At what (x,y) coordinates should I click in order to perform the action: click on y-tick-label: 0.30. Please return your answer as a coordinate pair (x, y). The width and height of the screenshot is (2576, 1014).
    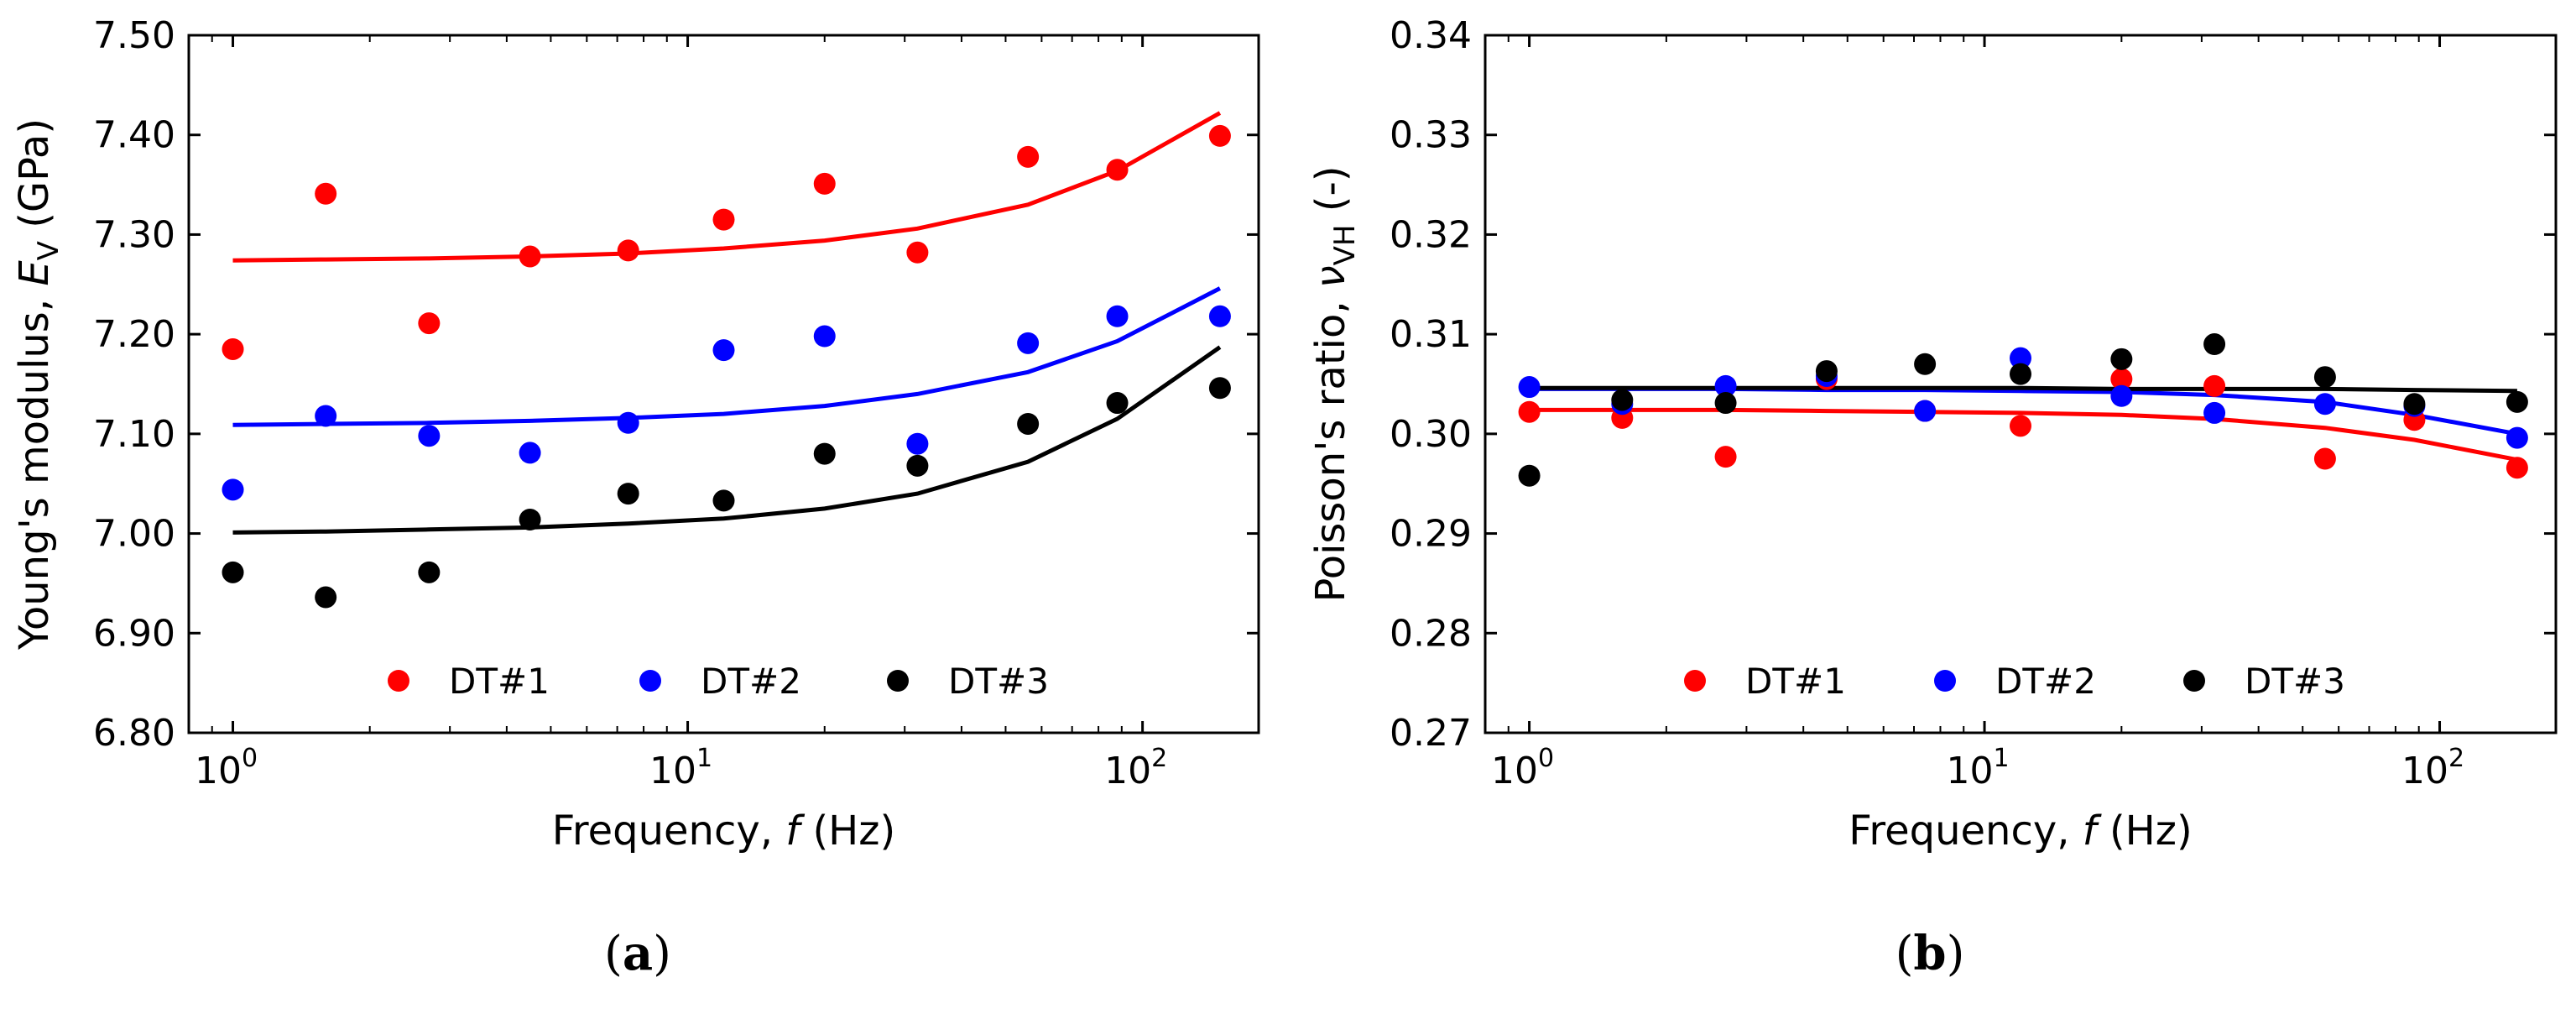
    Looking at the image, I should click on (1431, 435).